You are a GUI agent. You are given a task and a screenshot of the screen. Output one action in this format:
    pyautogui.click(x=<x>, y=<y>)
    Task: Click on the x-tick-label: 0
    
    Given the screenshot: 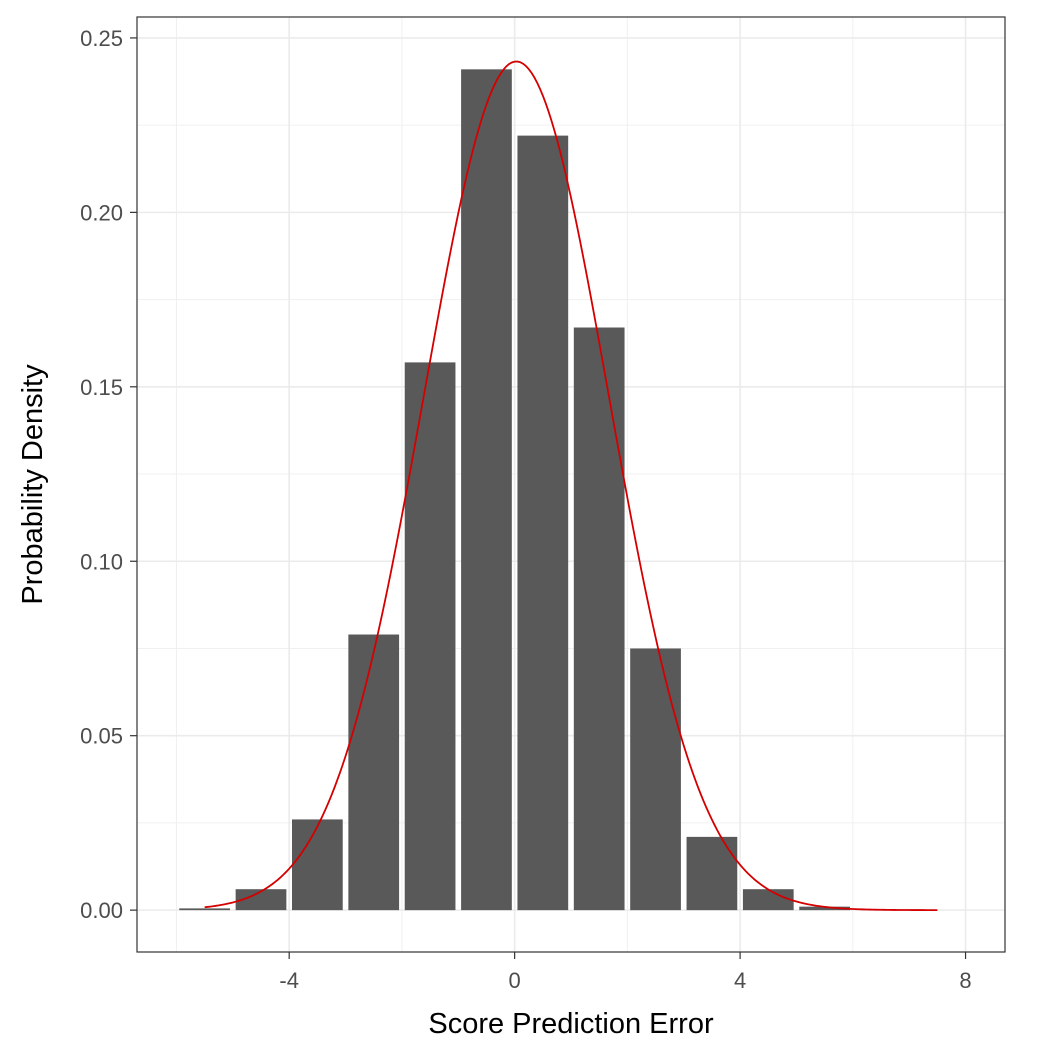 What is the action you would take?
    pyautogui.click(x=515, y=980)
    